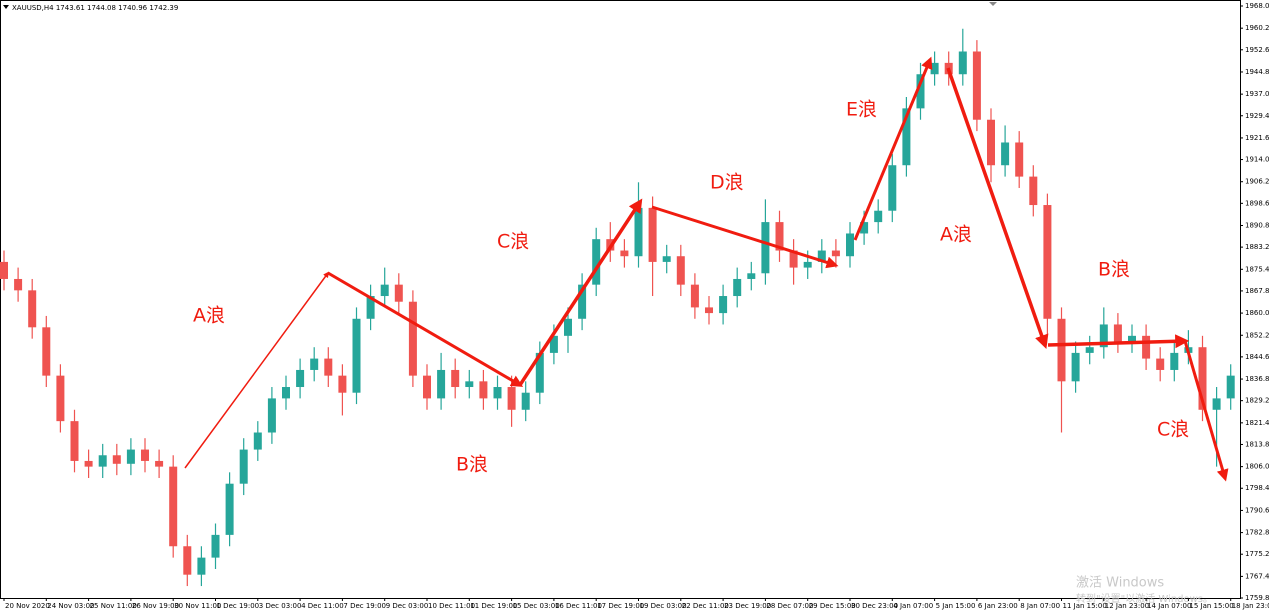 This screenshot has height=615, width=1269. Describe the element at coordinates (663, 606) in the screenshot. I see `x-tick-label: 19 Dec 03:00` at that location.